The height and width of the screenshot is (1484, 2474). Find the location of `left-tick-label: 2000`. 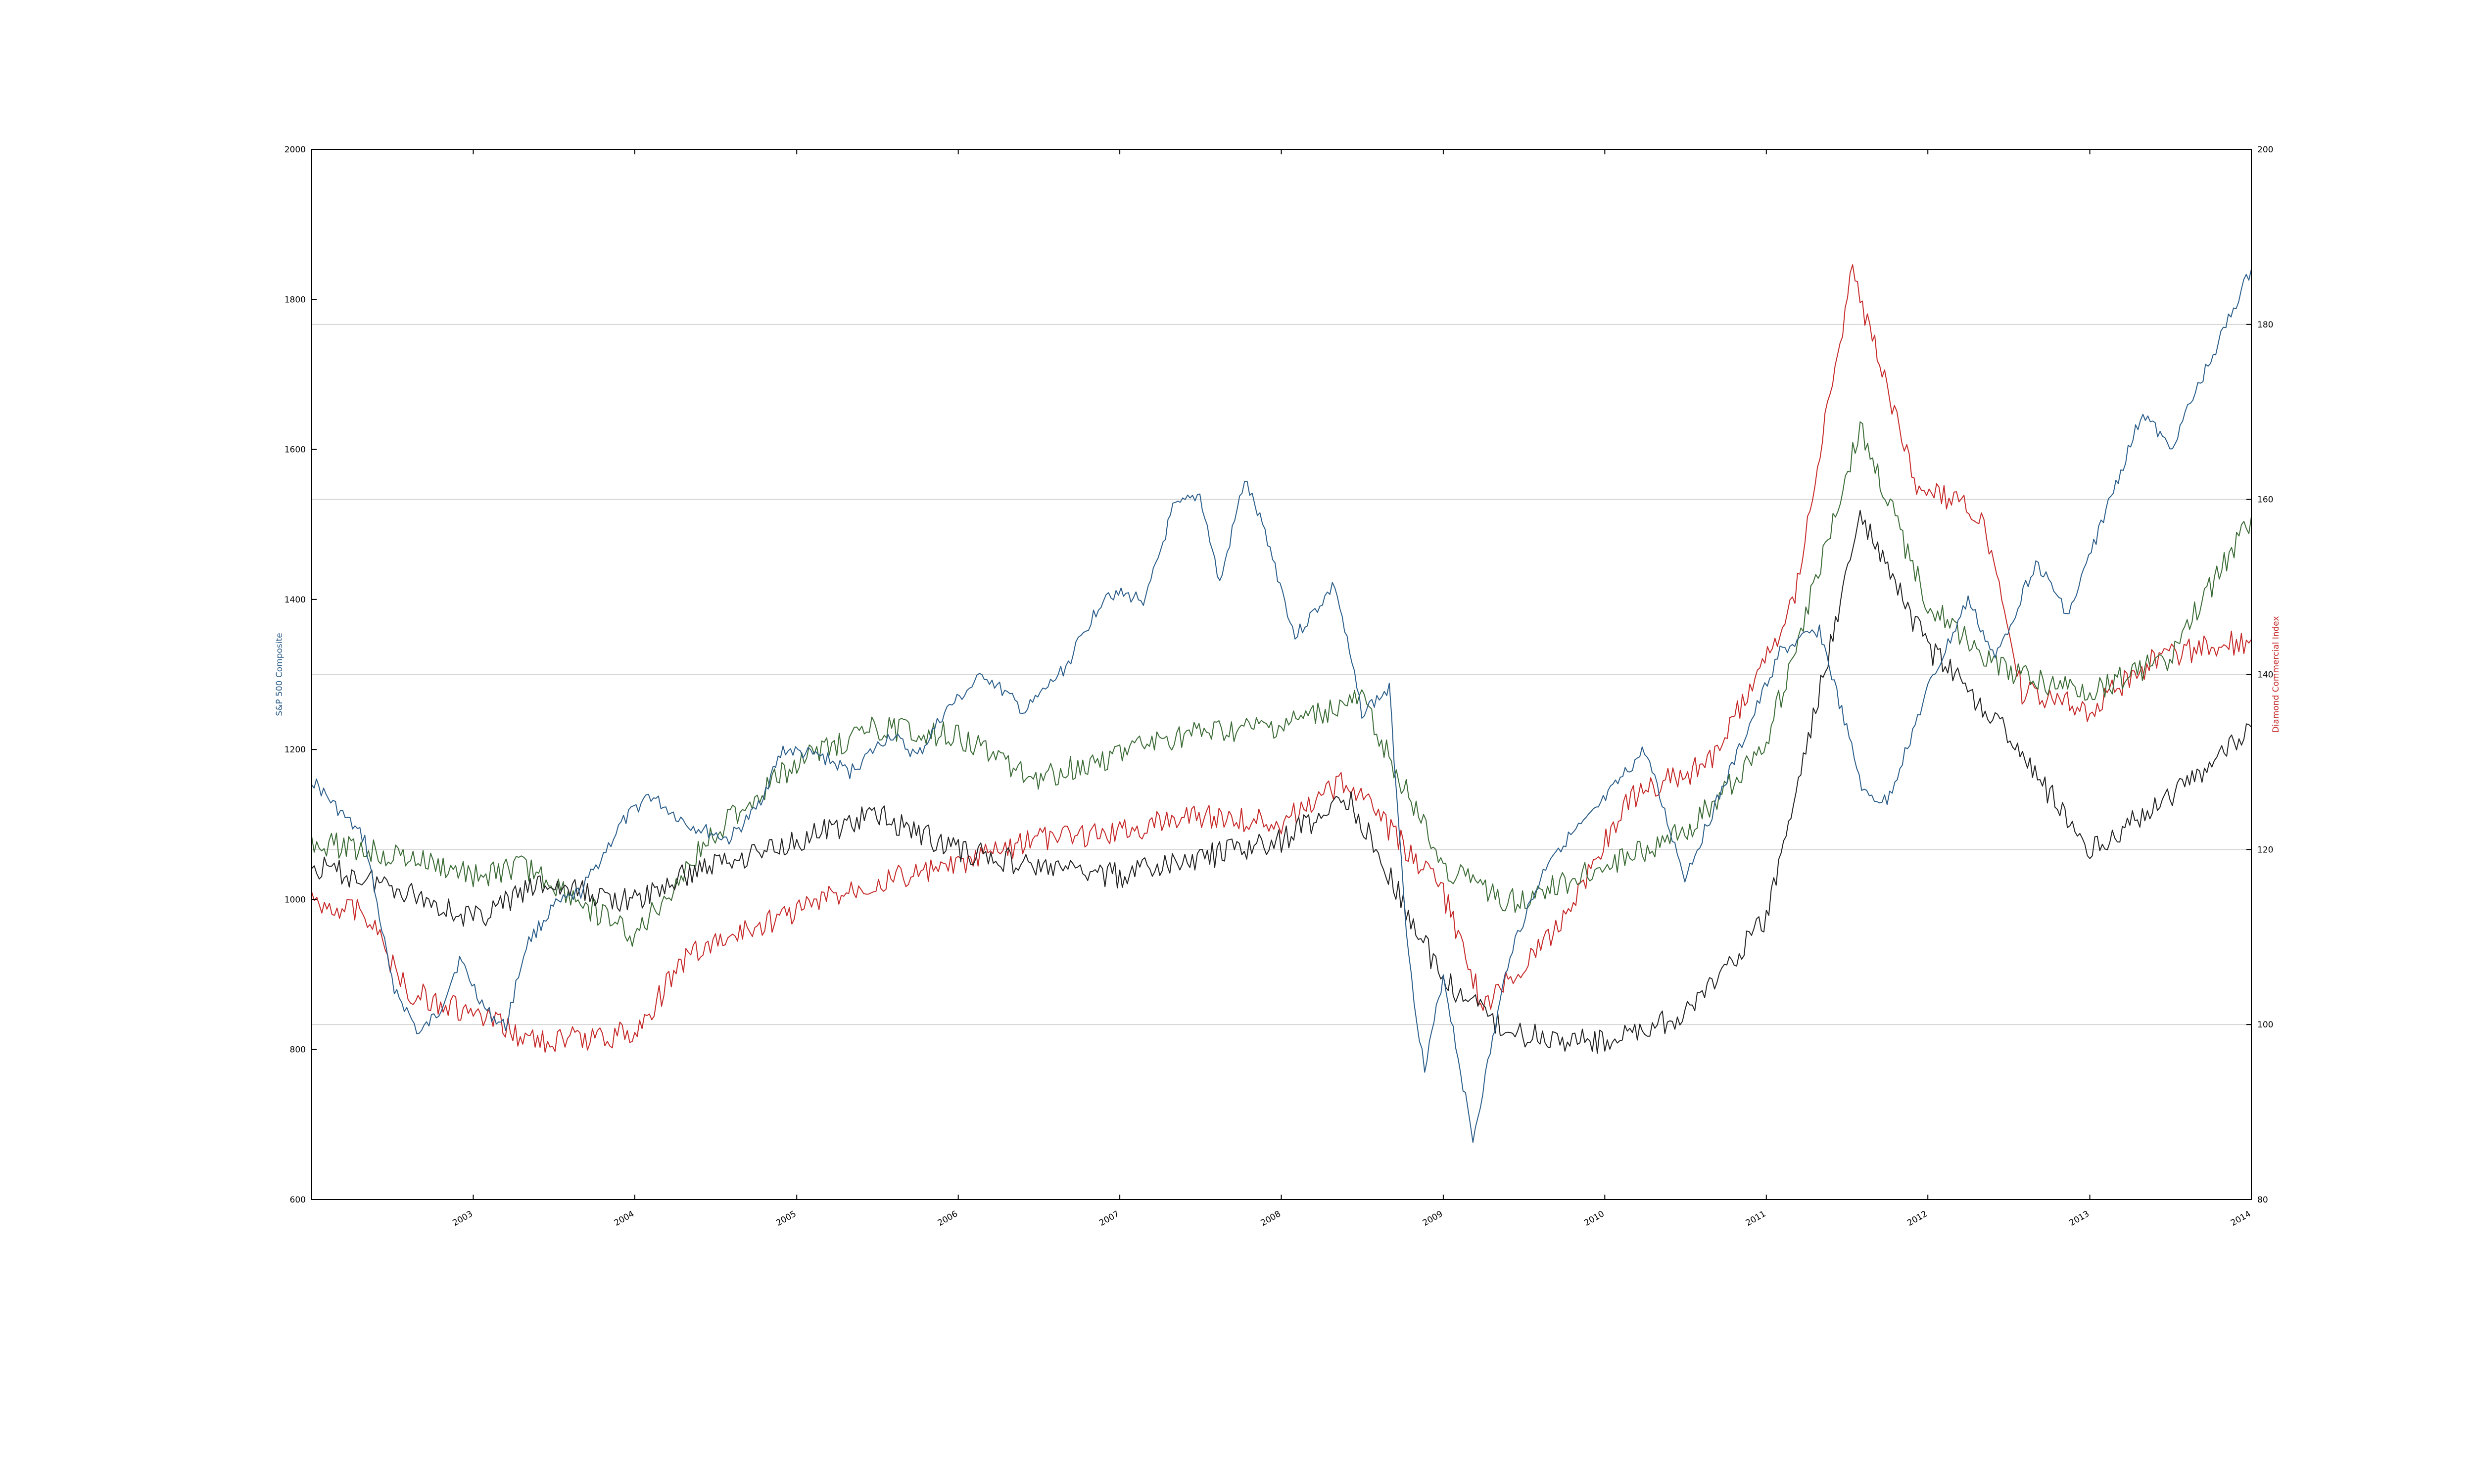

left-tick-label: 2000 is located at coordinates (295, 150).